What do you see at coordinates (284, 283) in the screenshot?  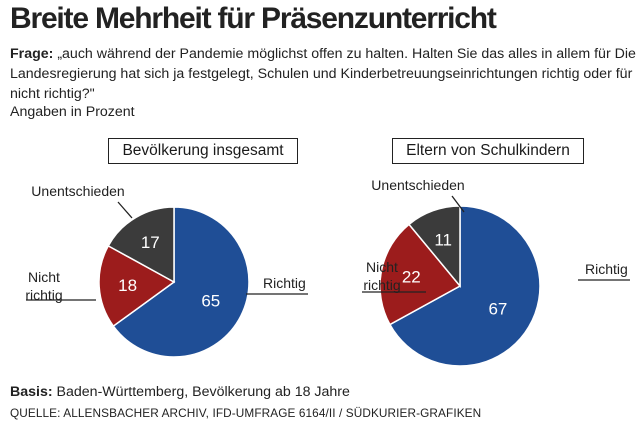 I see `pie-1-label-richtig: Richtig` at bounding box center [284, 283].